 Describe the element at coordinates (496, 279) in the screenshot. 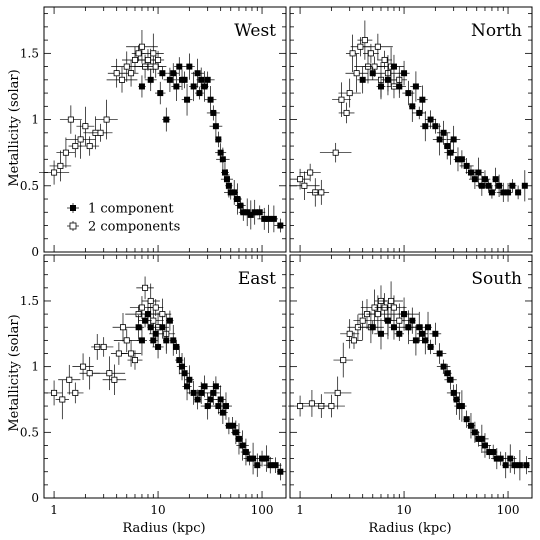

I see `panel-title-south: South` at that location.